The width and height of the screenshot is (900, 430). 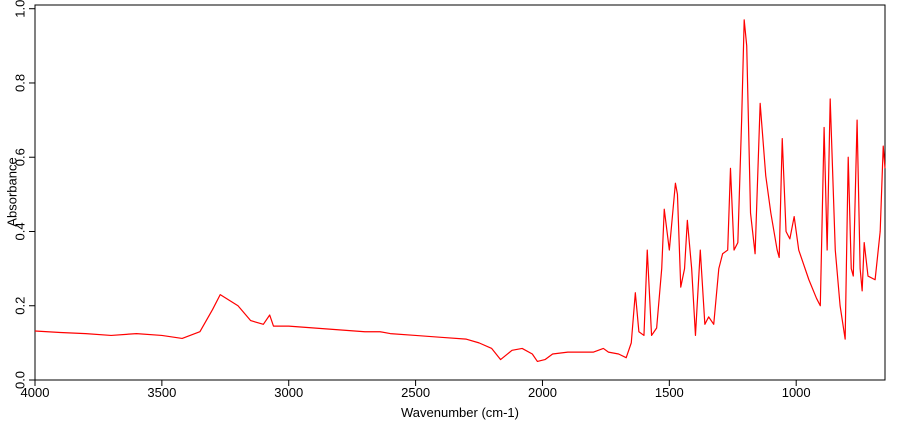 What do you see at coordinates (19, 9) in the screenshot?
I see `y-tick-label: 1.0` at bounding box center [19, 9].